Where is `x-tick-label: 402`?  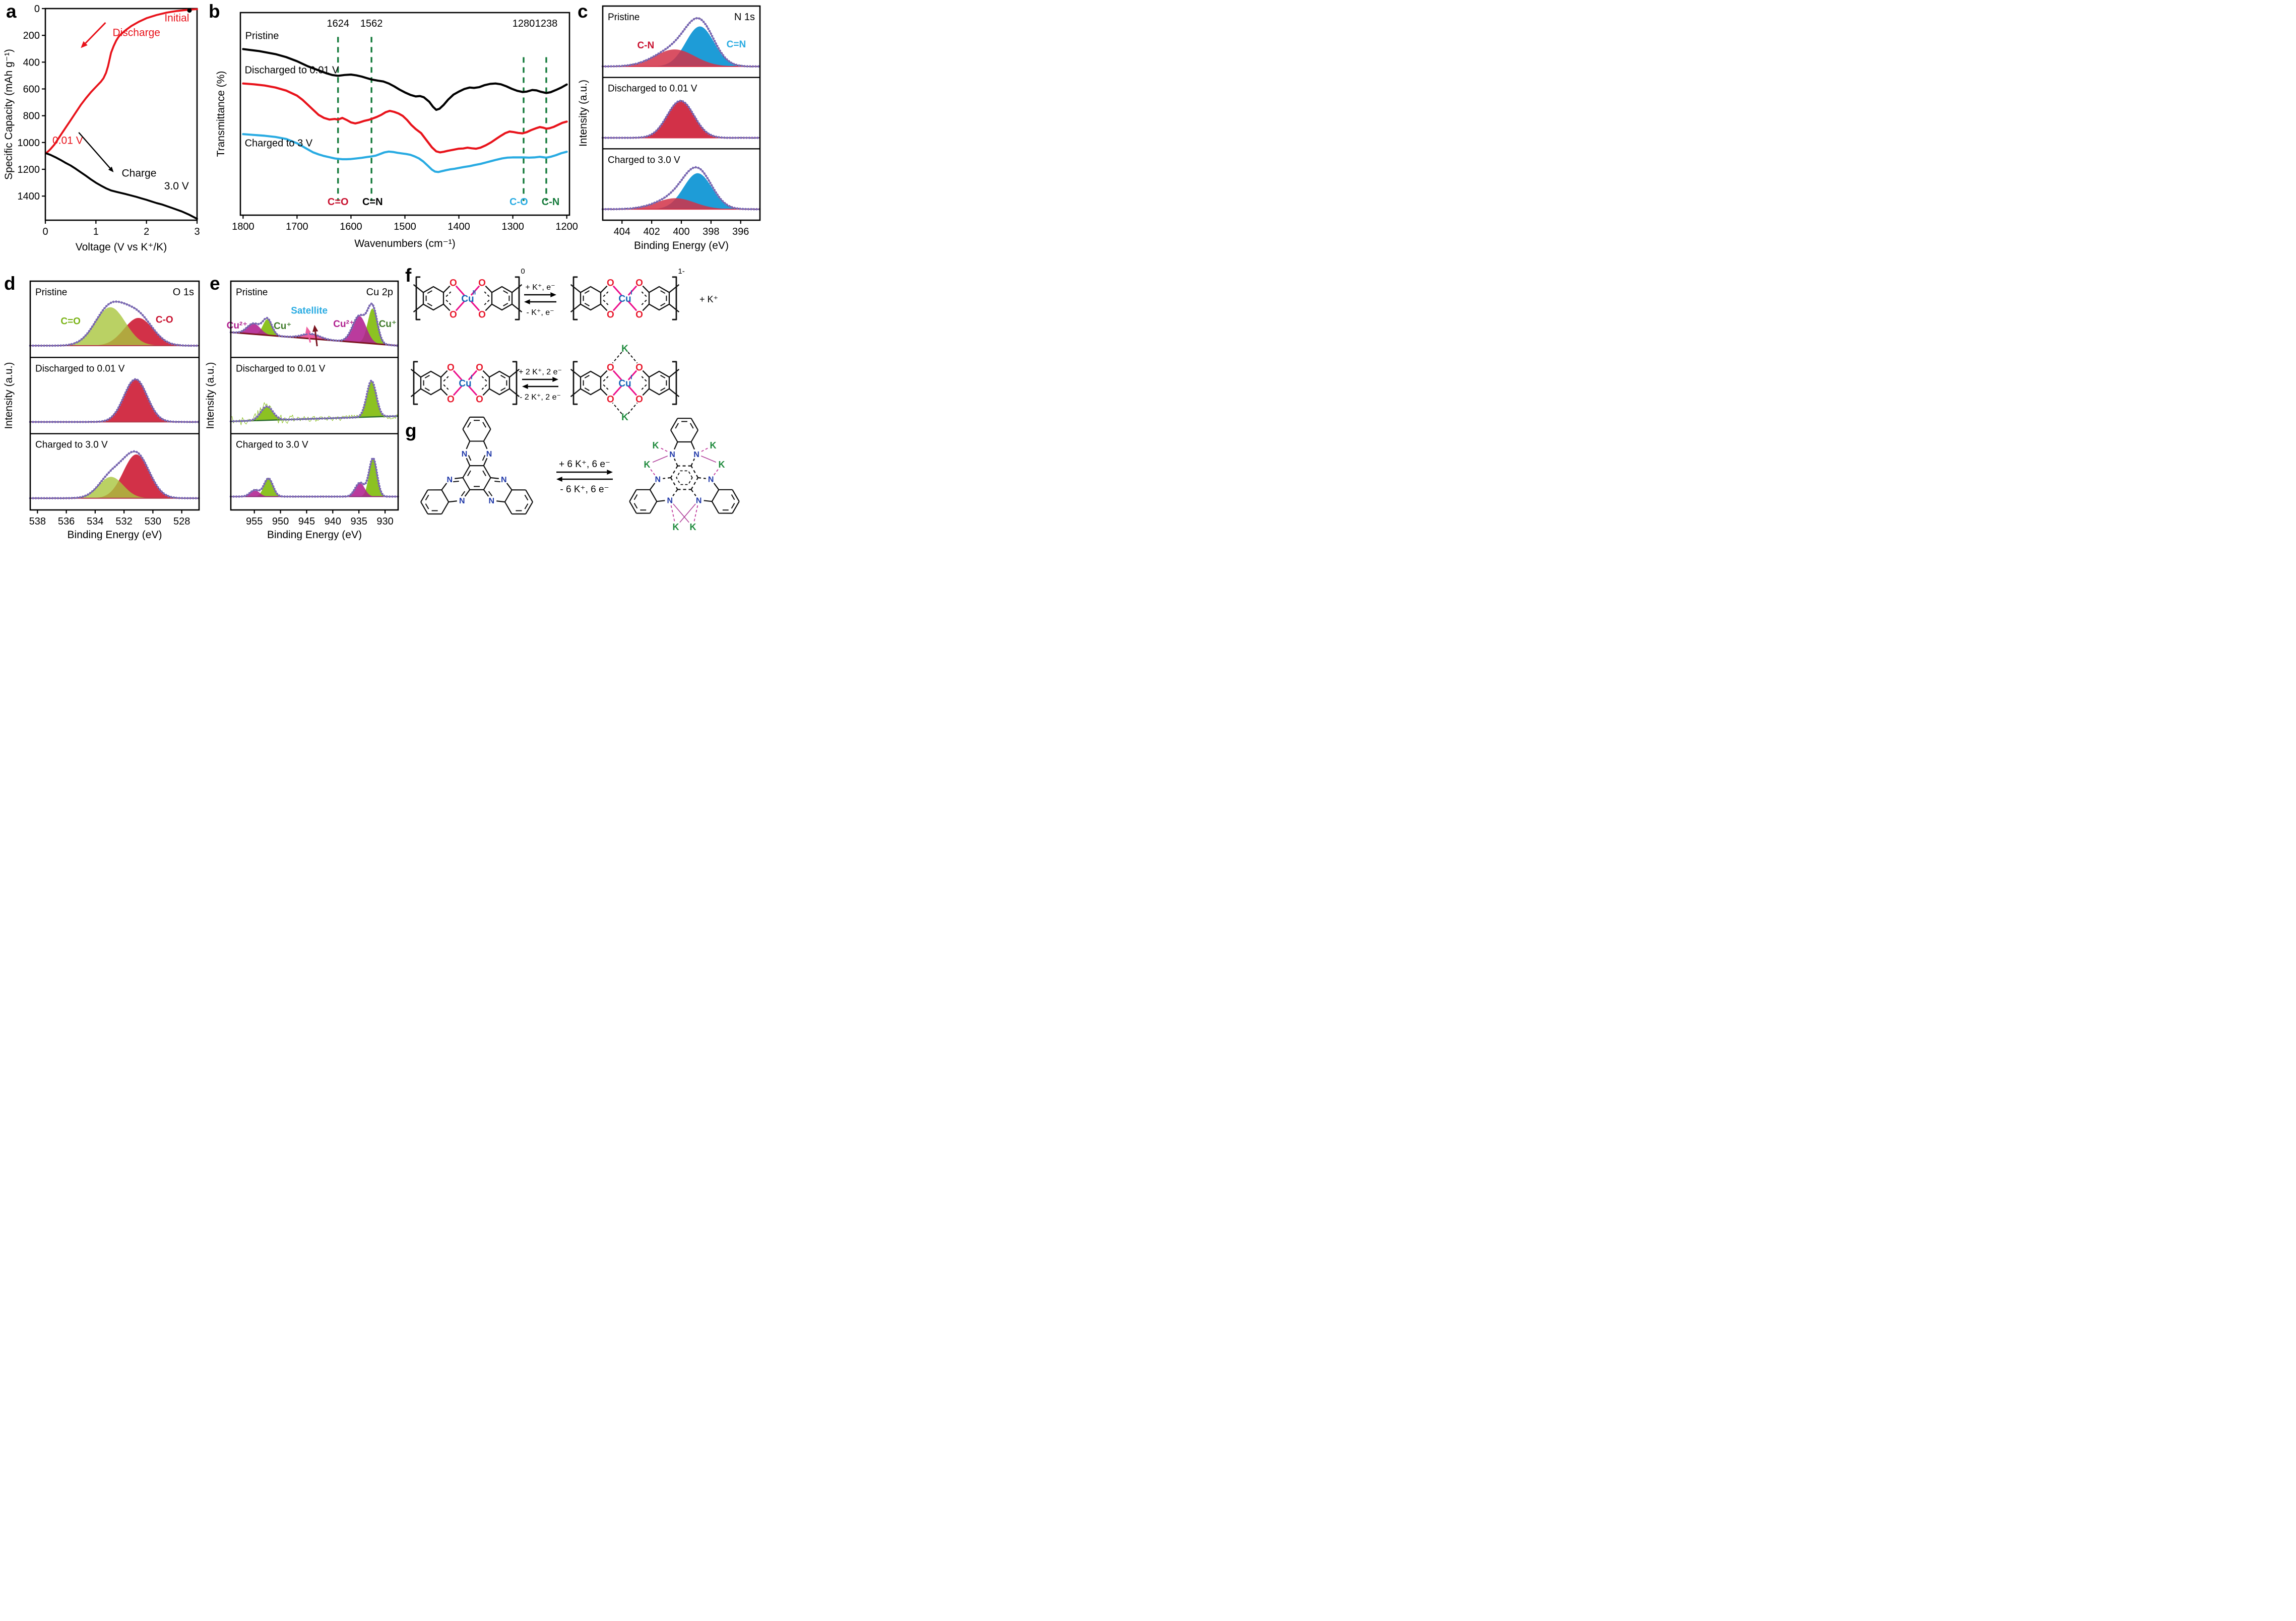 x-tick-label: 402 is located at coordinates (651, 231).